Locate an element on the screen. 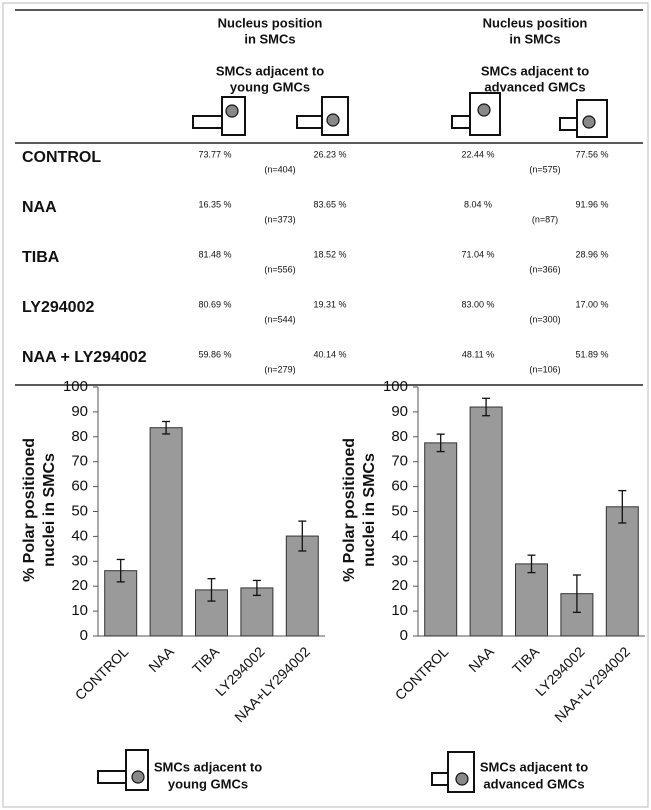  cell: 17.00 % is located at coordinates (591, 304).